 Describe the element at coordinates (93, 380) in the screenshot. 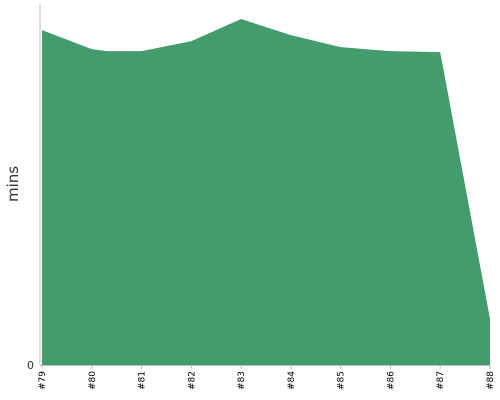

I see `x-tick-label: #80` at that location.